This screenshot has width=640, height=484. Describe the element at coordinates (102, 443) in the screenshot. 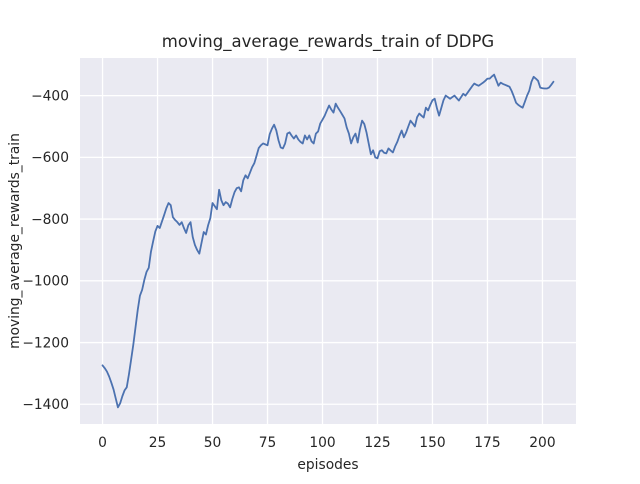

I see `x-tick-label: 0` at that location.